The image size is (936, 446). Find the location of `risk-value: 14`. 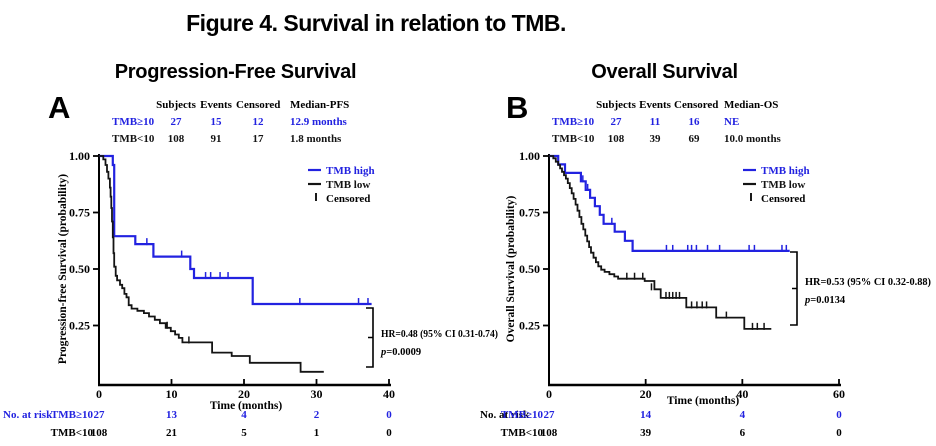

risk-value: 14 is located at coordinates (646, 415).